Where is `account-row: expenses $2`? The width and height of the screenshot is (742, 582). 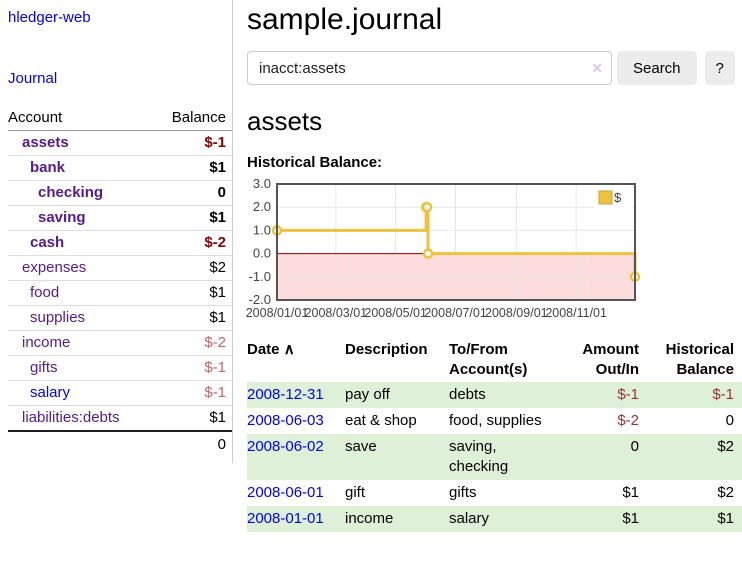 account-row: expenses $2 is located at coordinates (120, 268).